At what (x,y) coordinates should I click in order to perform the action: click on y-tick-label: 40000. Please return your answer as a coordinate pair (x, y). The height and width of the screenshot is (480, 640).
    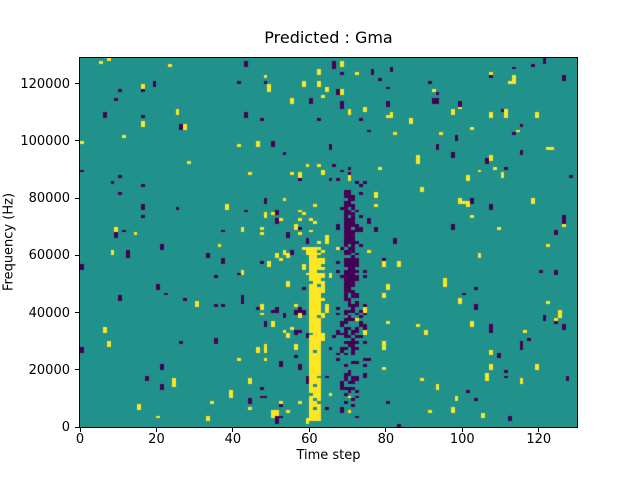
    Looking at the image, I should click on (49, 313).